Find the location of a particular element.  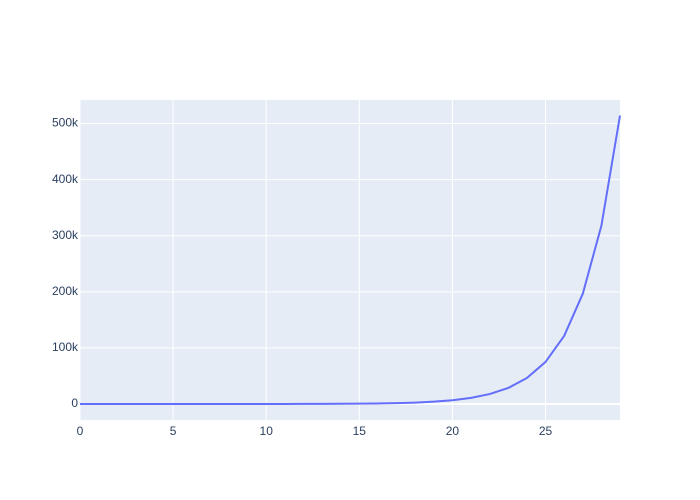

y-tick-label: 300k is located at coordinates (65, 235).